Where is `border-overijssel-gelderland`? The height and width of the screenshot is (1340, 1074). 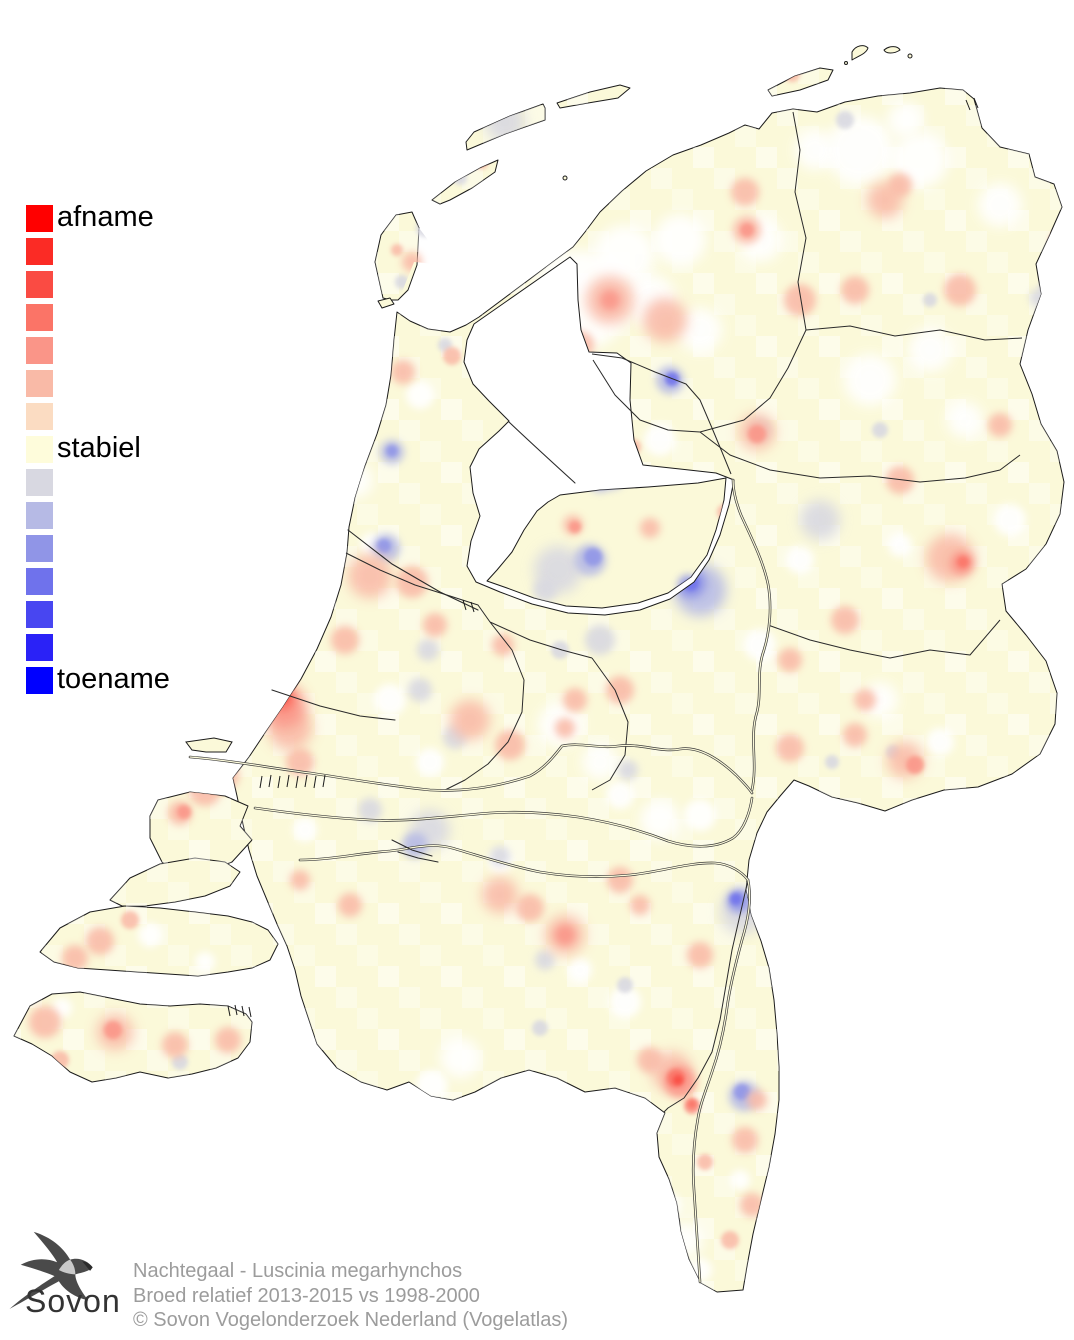 border-overijssel-gelderland is located at coordinates (884, 639).